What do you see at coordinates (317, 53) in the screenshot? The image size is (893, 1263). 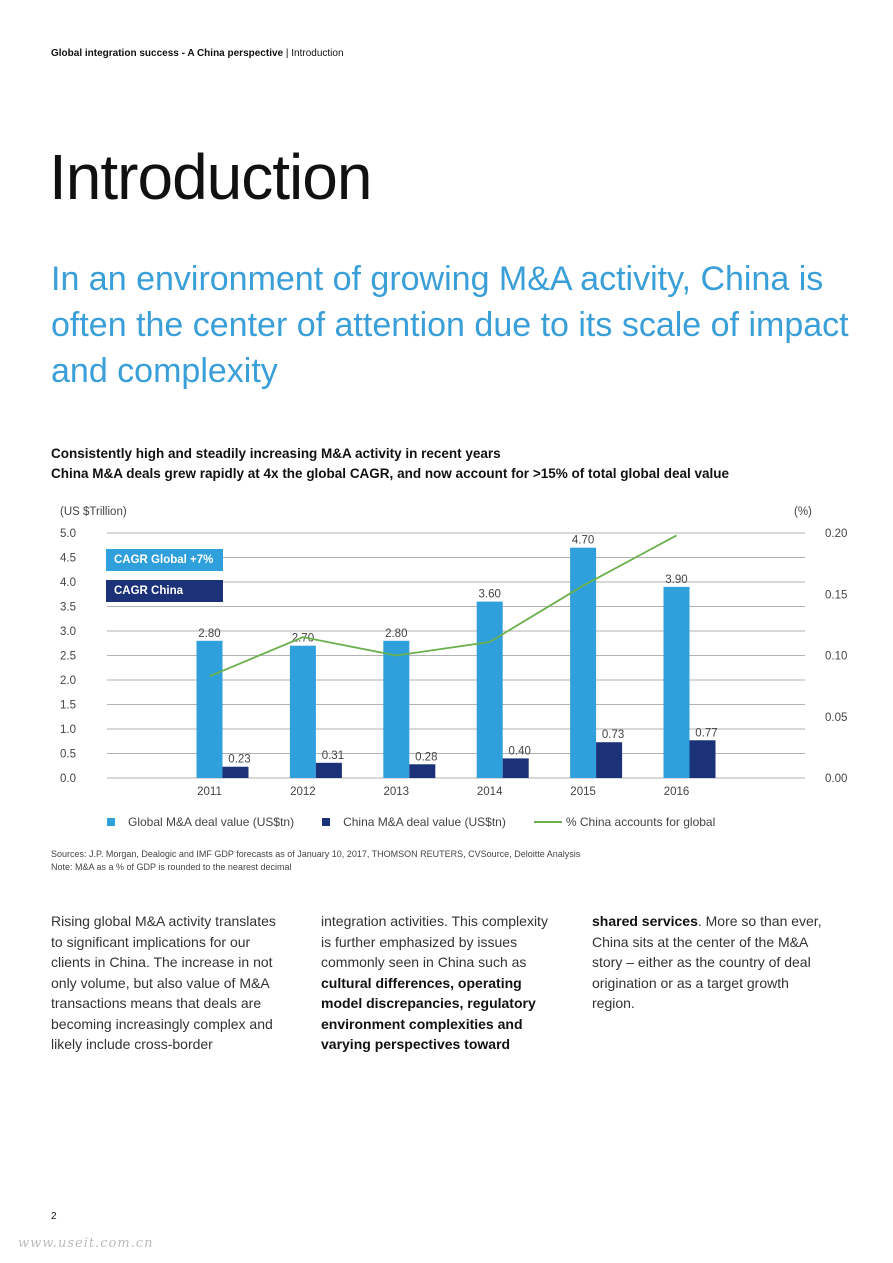 I see `header-section: Introduction` at bounding box center [317, 53].